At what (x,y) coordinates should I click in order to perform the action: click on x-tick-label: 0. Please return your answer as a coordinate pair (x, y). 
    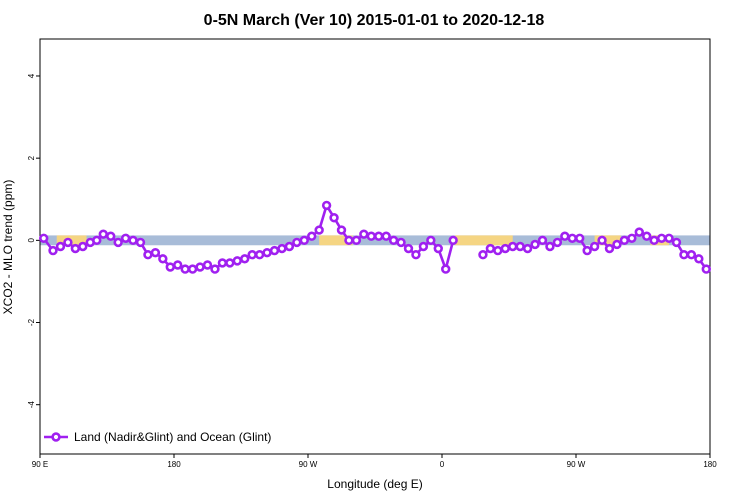
    Looking at the image, I should click on (442, 464).